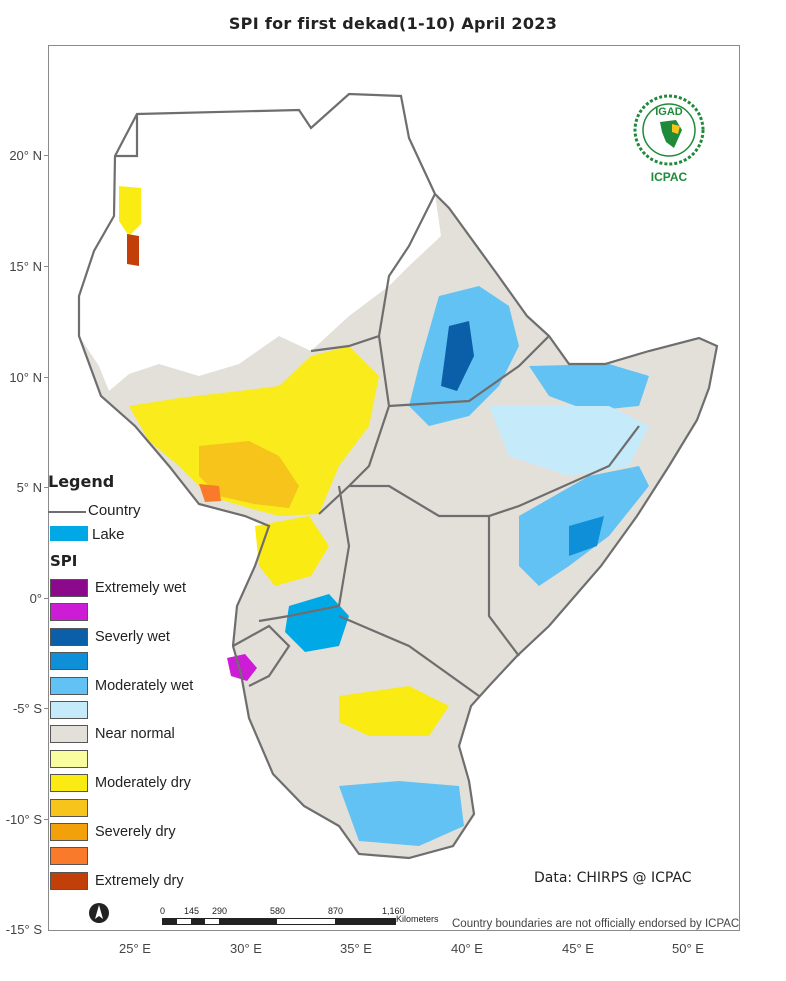  I want to click on dry-core, so click(249, 474).